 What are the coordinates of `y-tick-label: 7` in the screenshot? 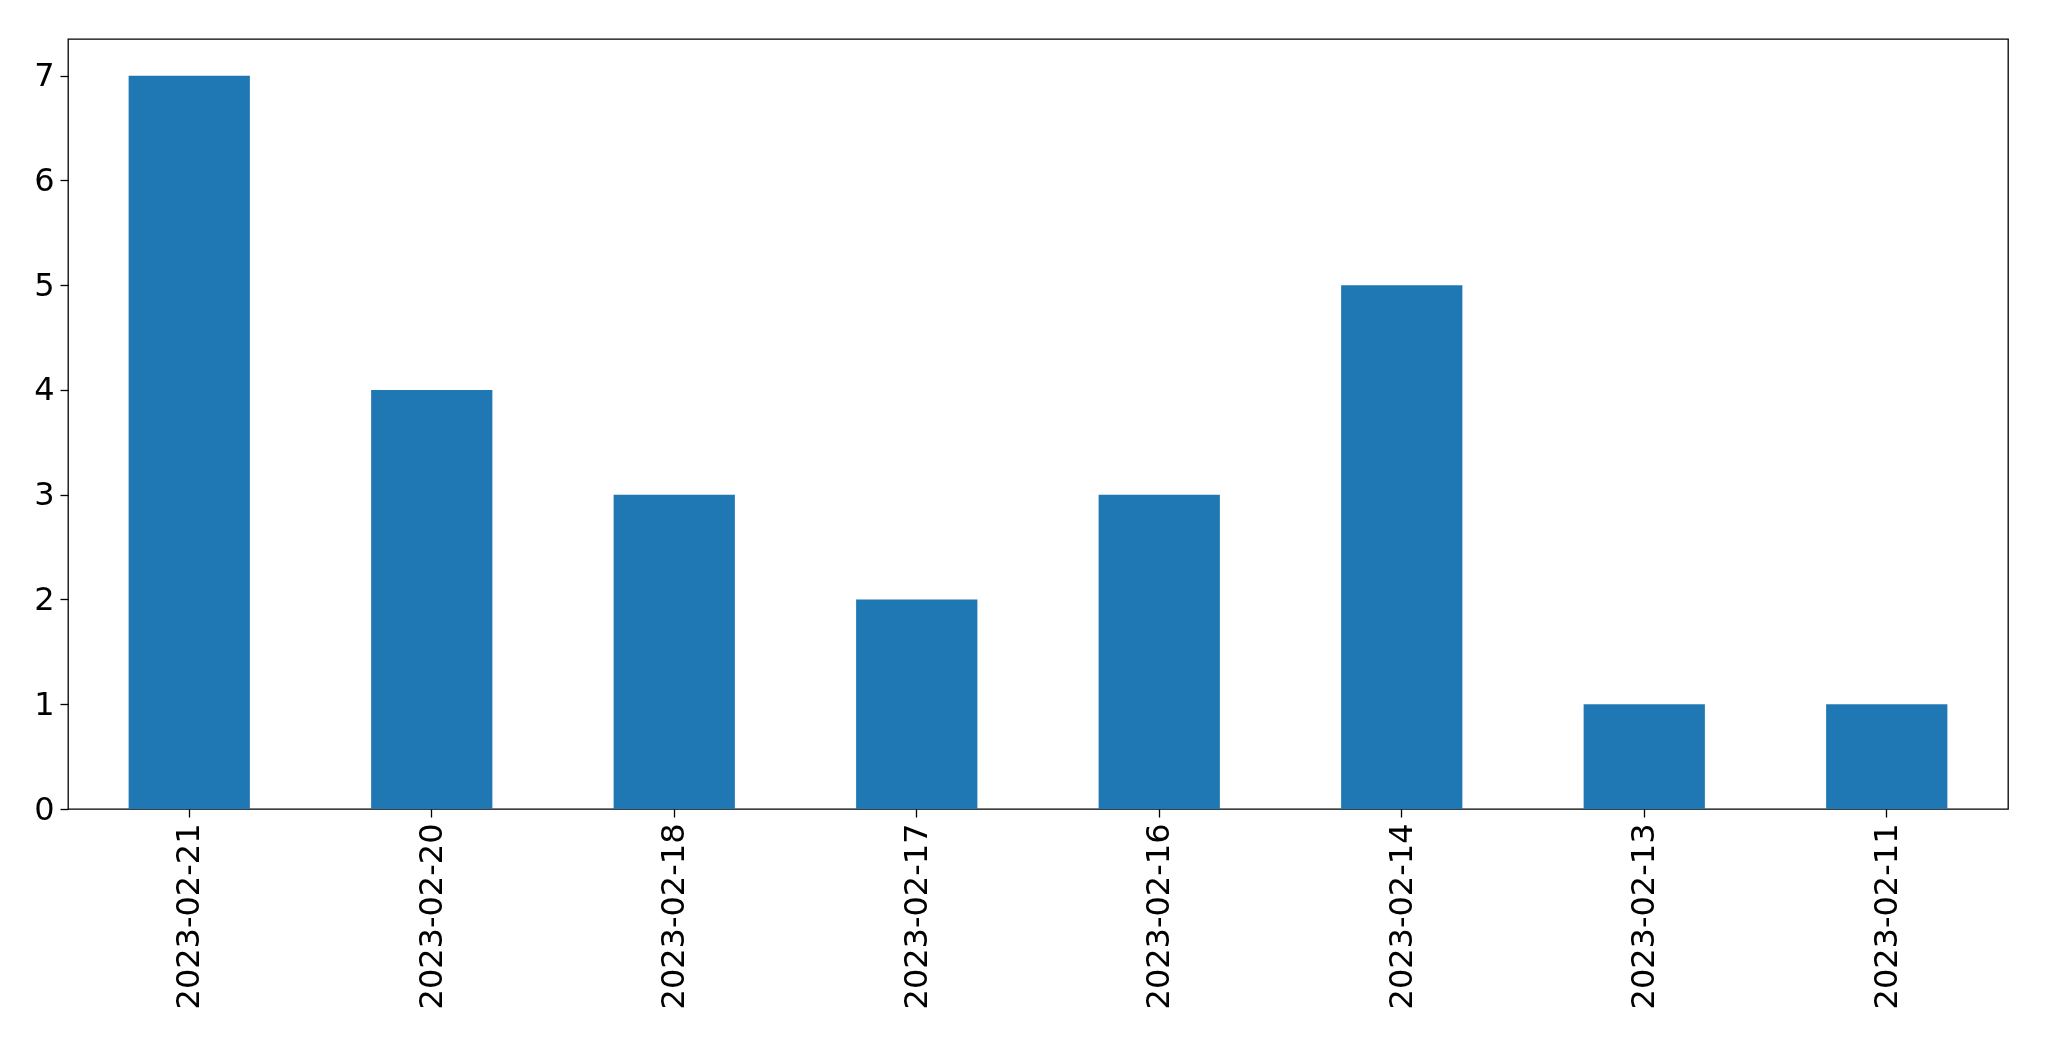 It's located at (44, 75).